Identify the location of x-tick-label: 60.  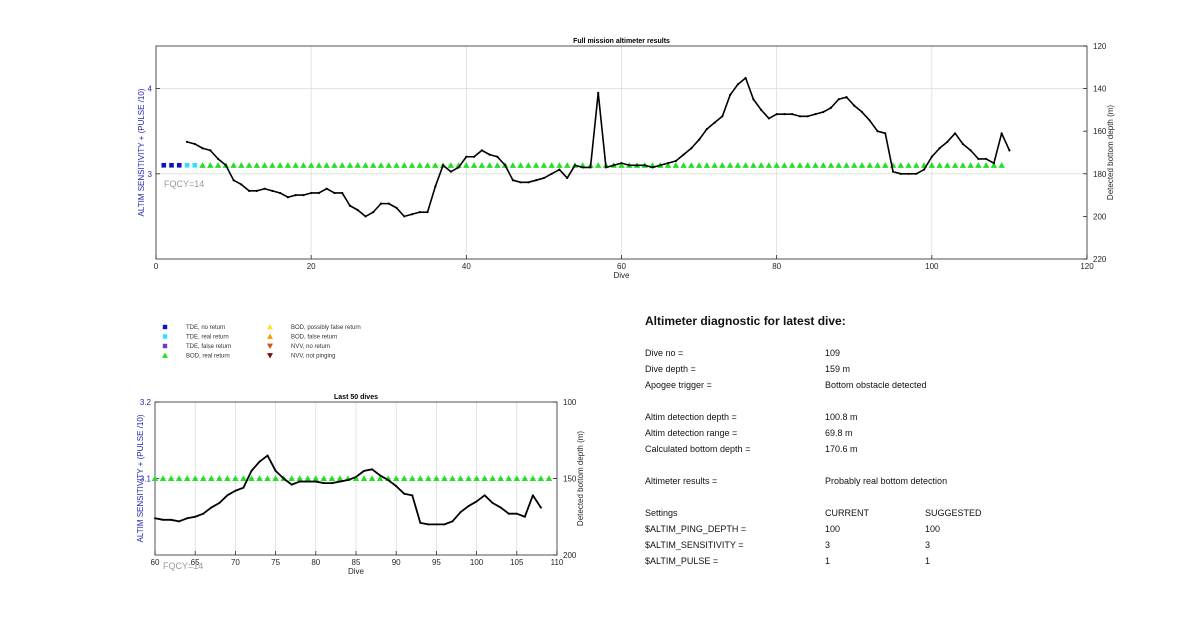
(155, 562).